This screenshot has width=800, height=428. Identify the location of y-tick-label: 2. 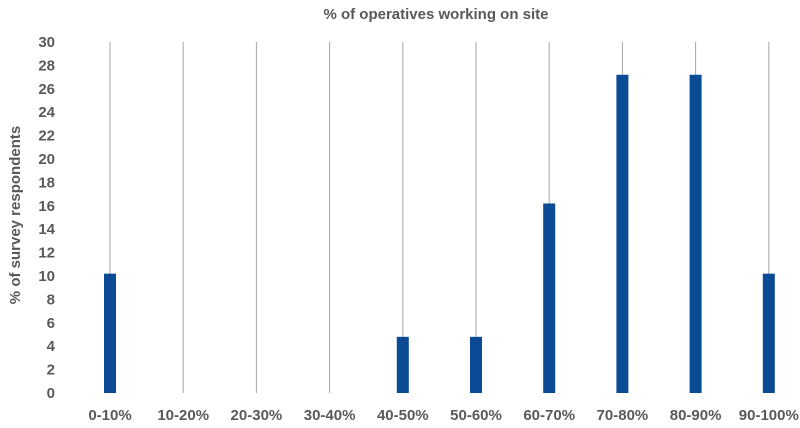
(51, 370).